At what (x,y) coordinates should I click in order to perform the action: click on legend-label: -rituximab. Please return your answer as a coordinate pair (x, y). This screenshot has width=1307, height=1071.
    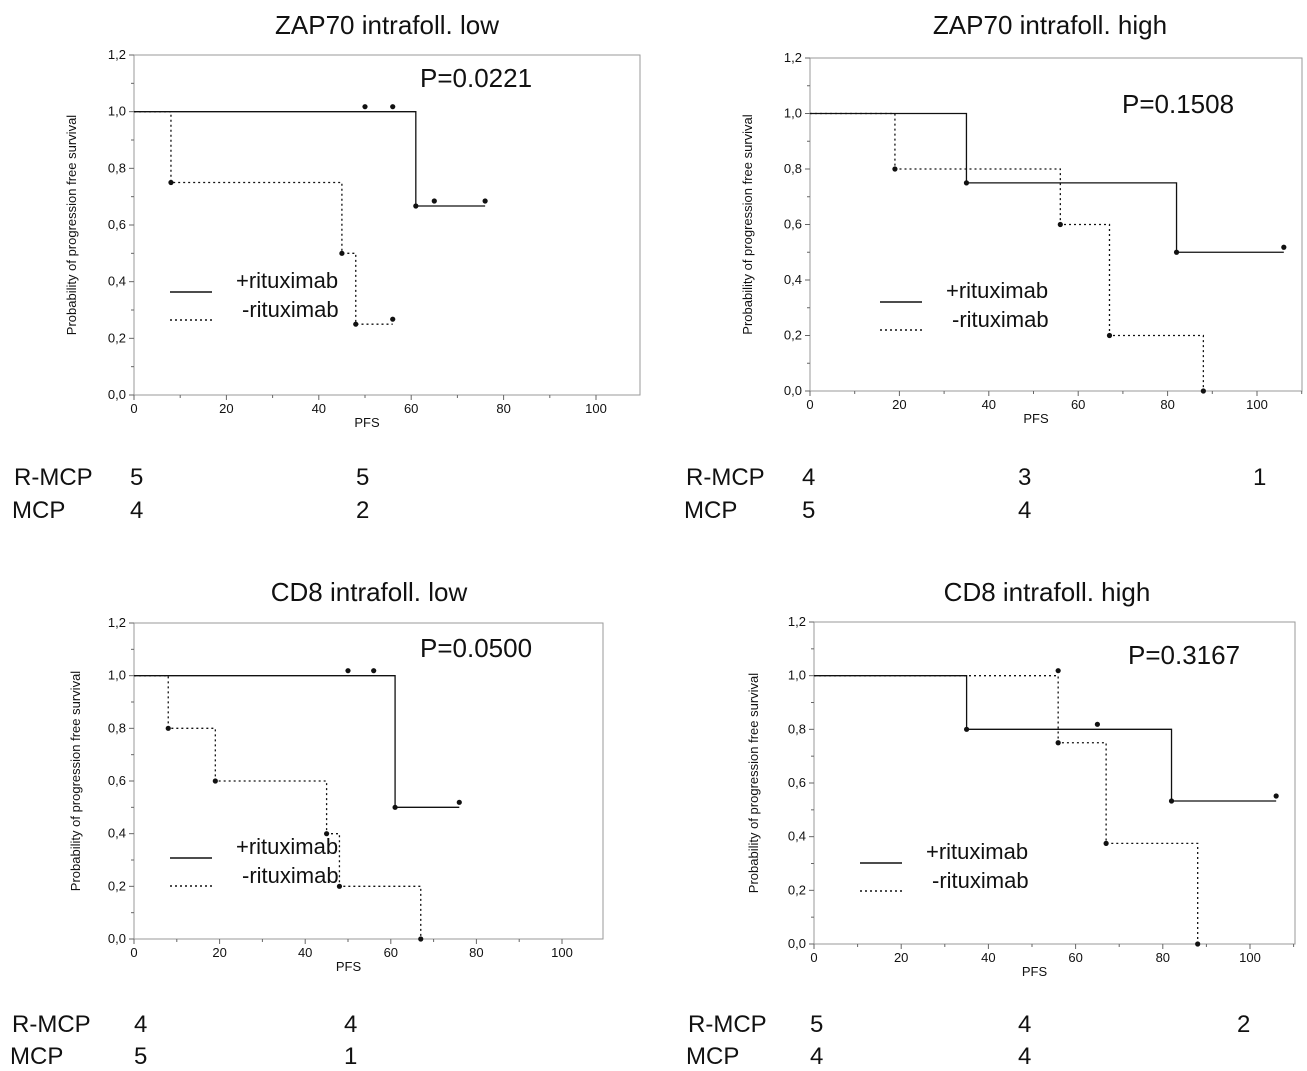
    Looking at the image, I should click on (290, 309).